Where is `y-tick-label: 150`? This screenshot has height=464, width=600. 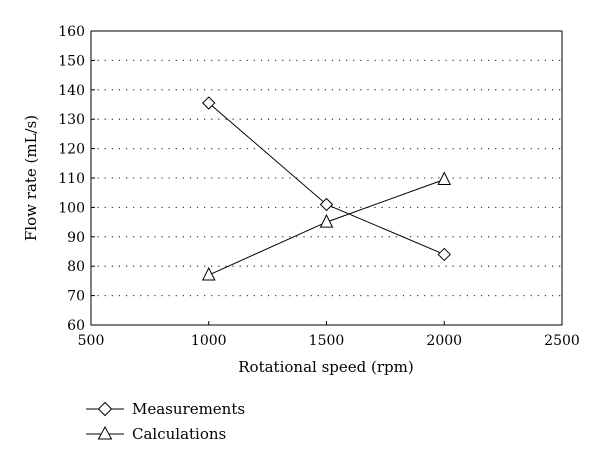
y-tick-label: 150 is located at coordinates (71, 61).